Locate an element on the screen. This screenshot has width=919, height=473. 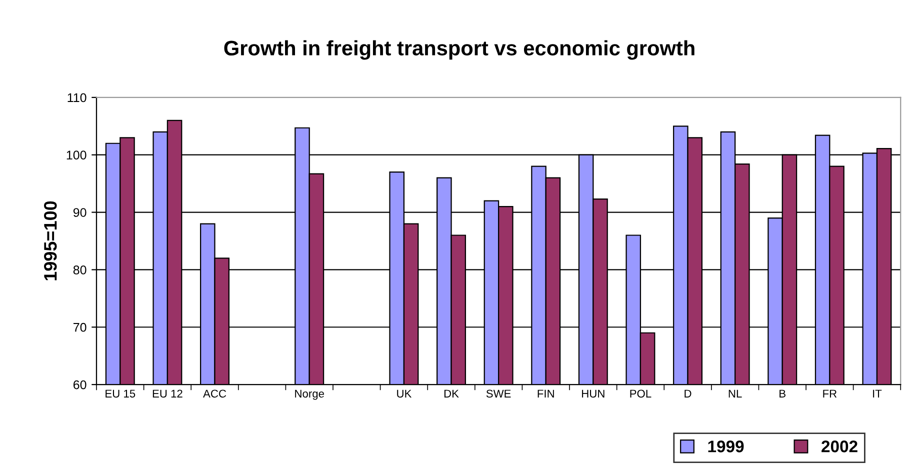
y-tick-label: 80 is located at coordinates (79, 270).